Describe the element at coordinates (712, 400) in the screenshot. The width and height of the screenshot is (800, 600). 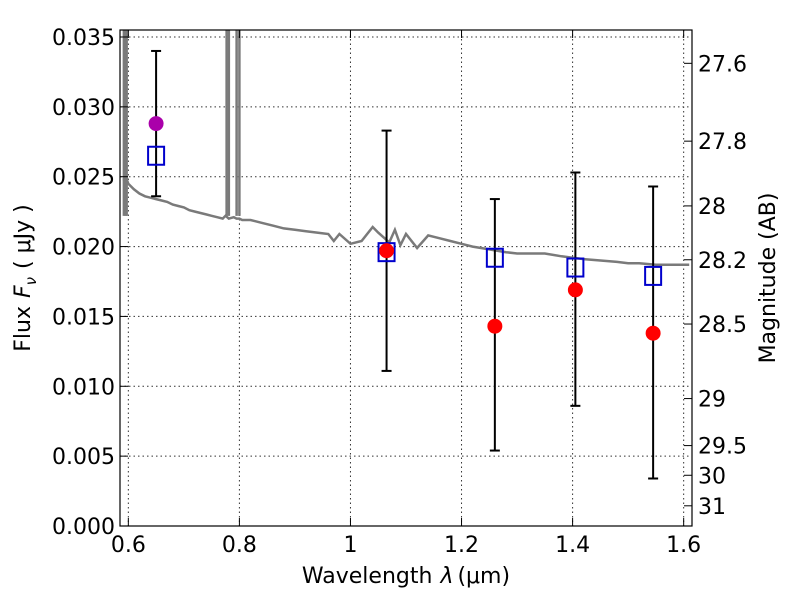
I see `mag-tick-label: 29` at that location.